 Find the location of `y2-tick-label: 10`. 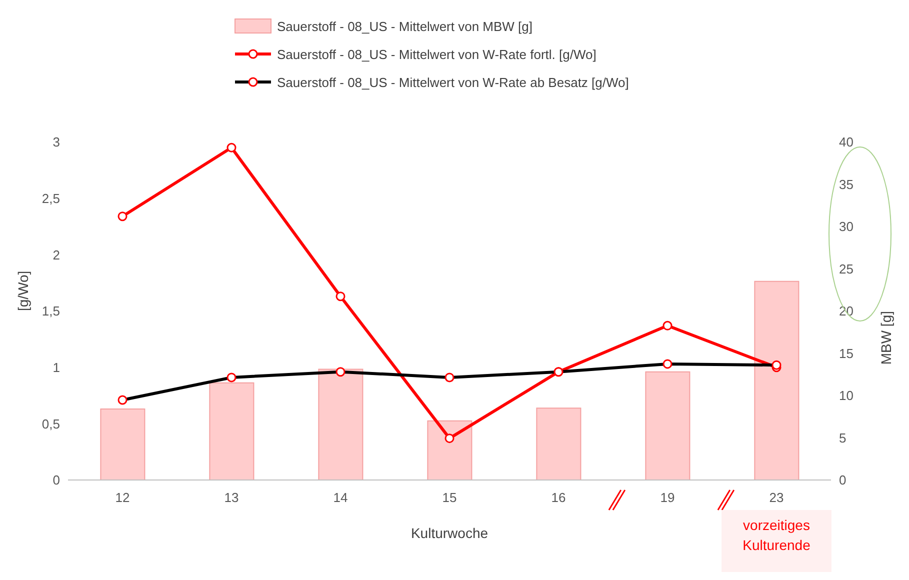

y2-tick-label: 10 is located at coordinates (846, 396).